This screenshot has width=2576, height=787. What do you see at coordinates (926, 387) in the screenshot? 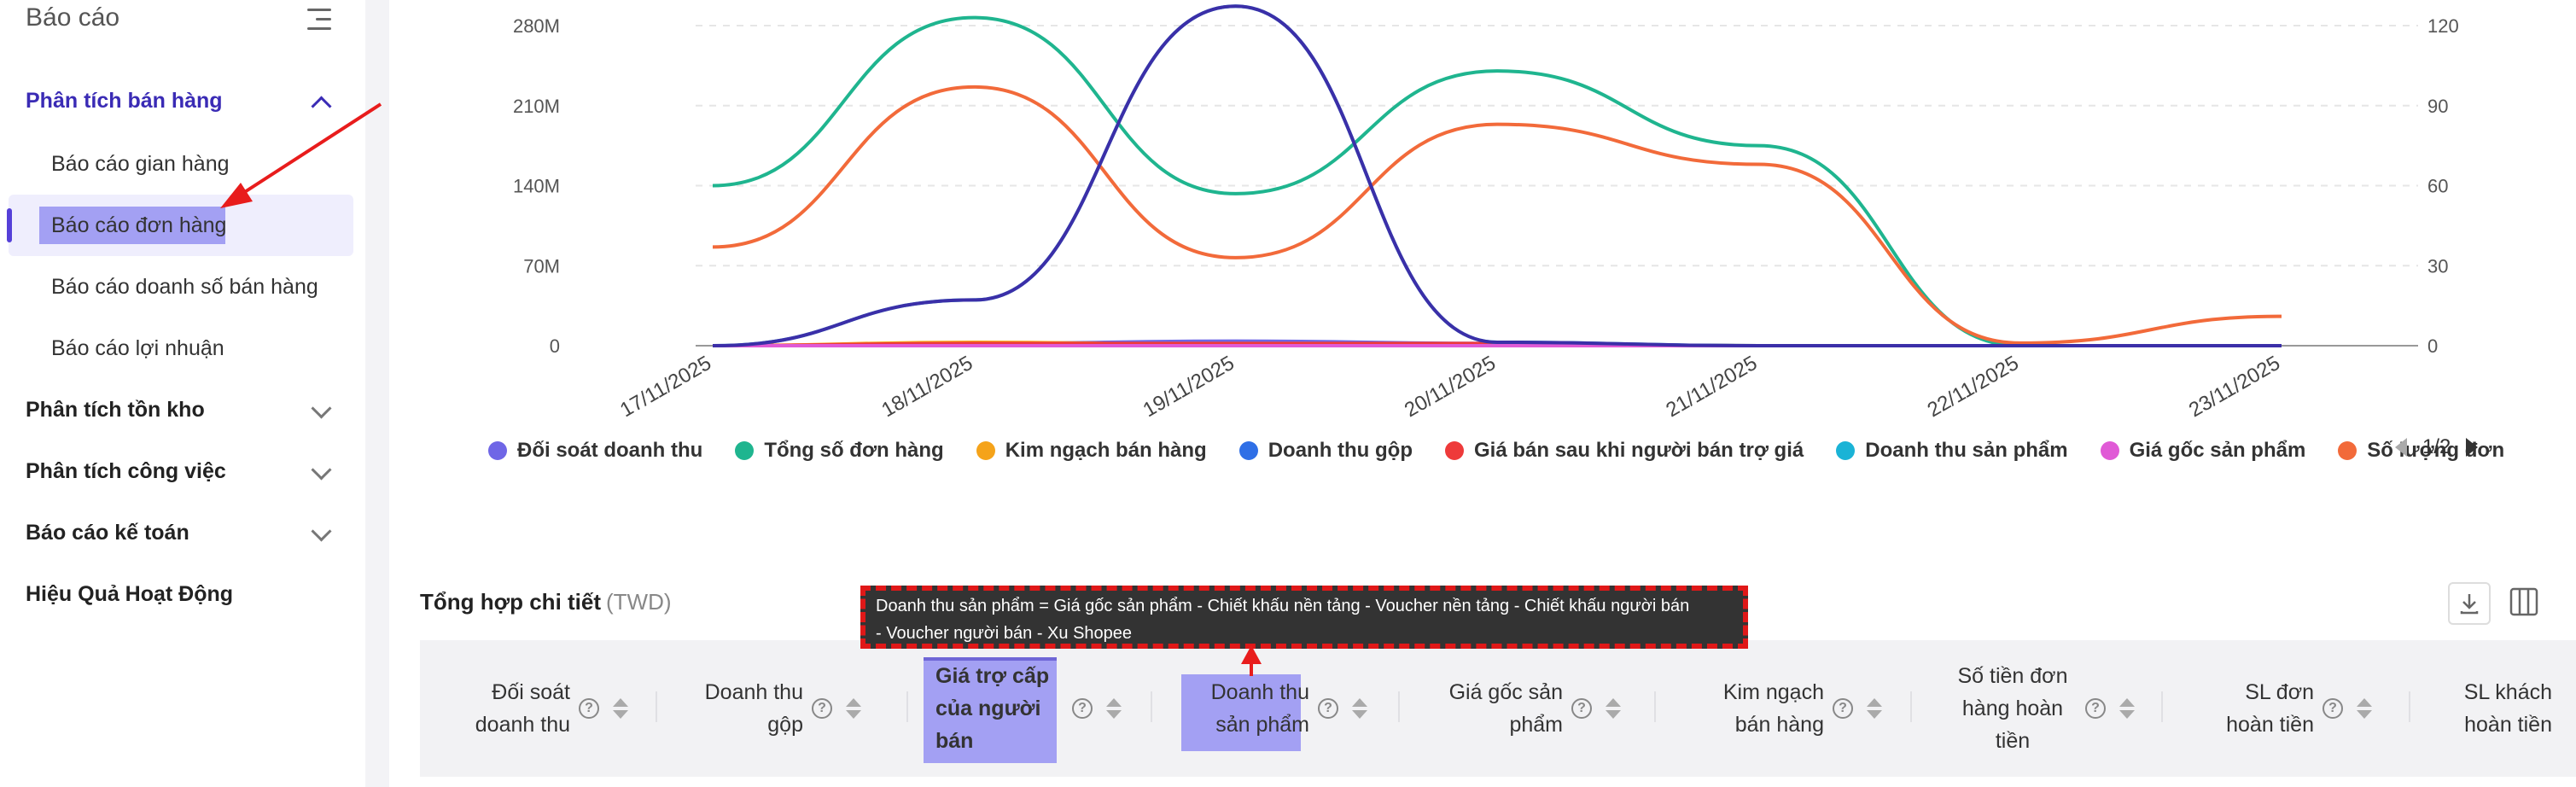
I see `x-tick-label: 18/11/2025` at bounding box center [926, 387].